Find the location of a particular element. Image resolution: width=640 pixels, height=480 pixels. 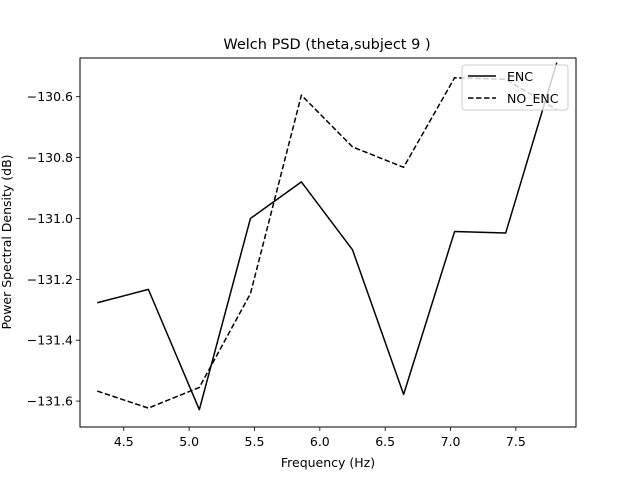

x-tick-label: 7.5 is located at coordinates (516, 441).